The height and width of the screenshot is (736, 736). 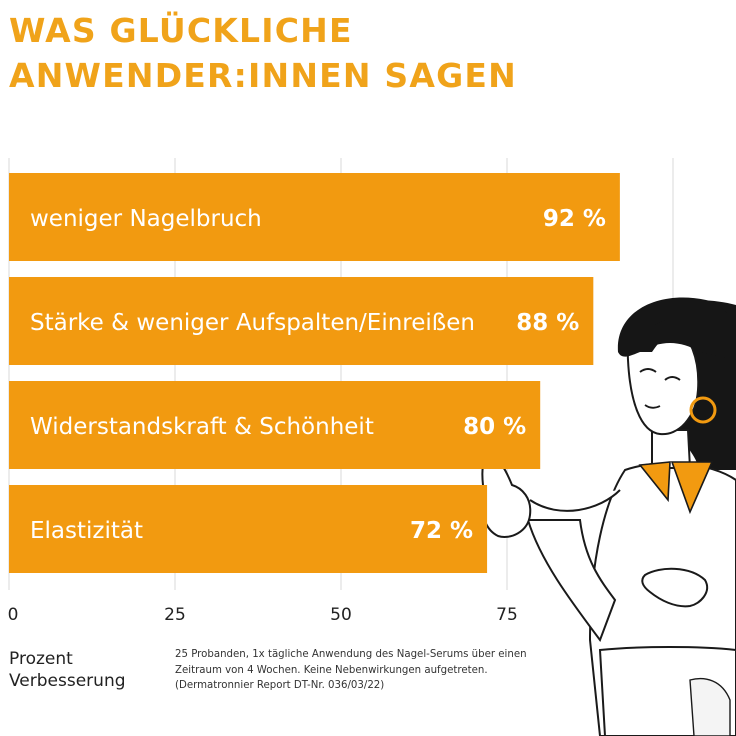 I want to click on x-tick-label: 0, so click(x=13, y=615).